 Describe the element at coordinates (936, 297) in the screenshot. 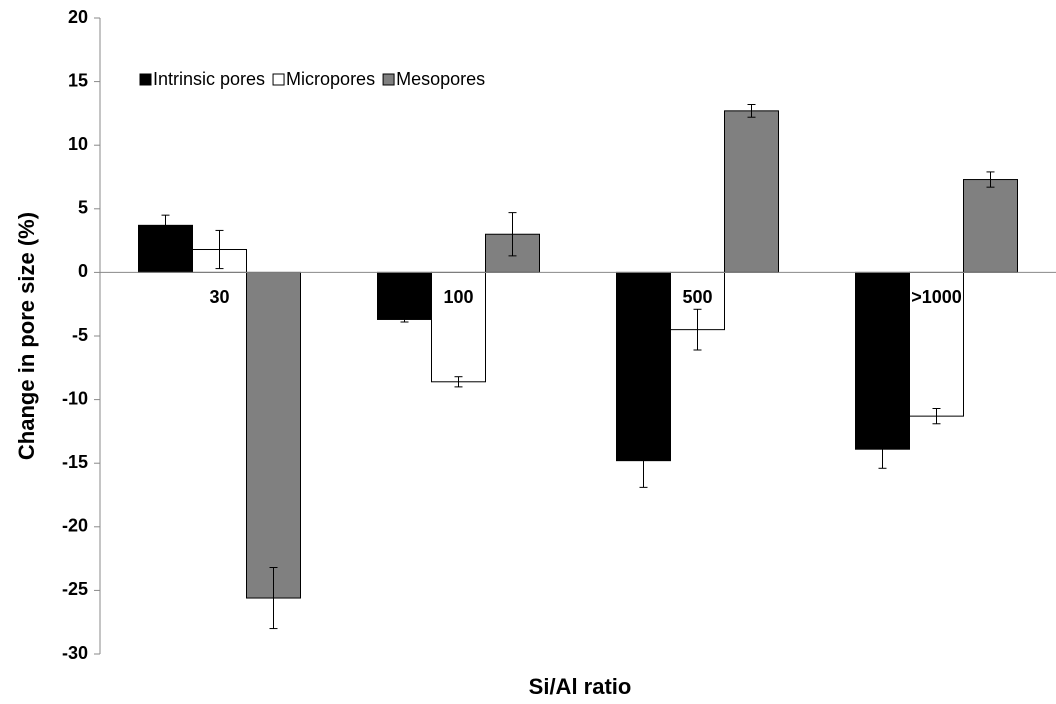

I see `x-tick-label: >1000` at that location.